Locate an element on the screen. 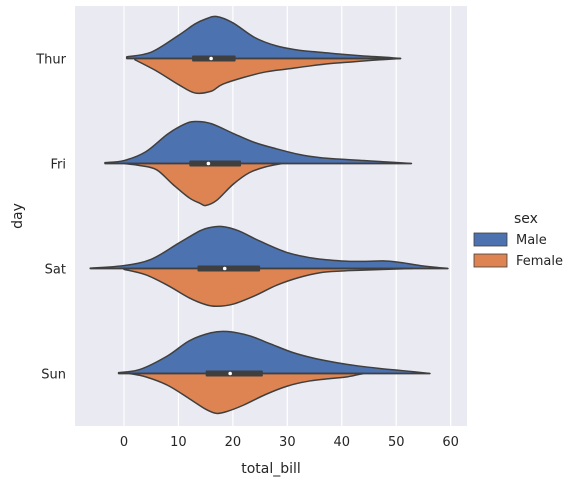  violin-half-male-sun is located at coordinates (274, 352).